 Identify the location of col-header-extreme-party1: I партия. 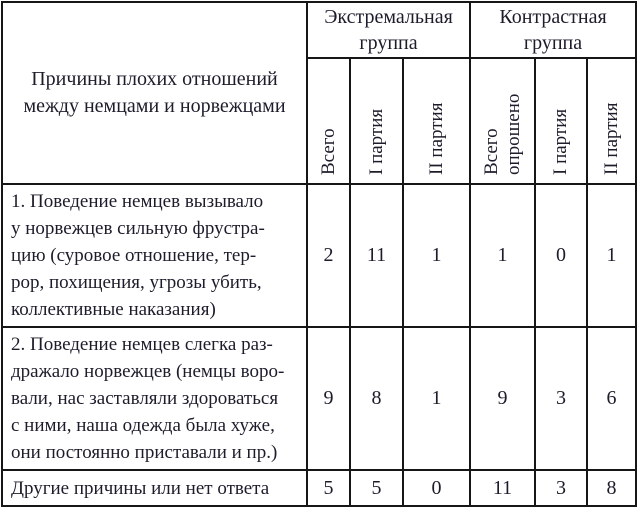
(376, 121).